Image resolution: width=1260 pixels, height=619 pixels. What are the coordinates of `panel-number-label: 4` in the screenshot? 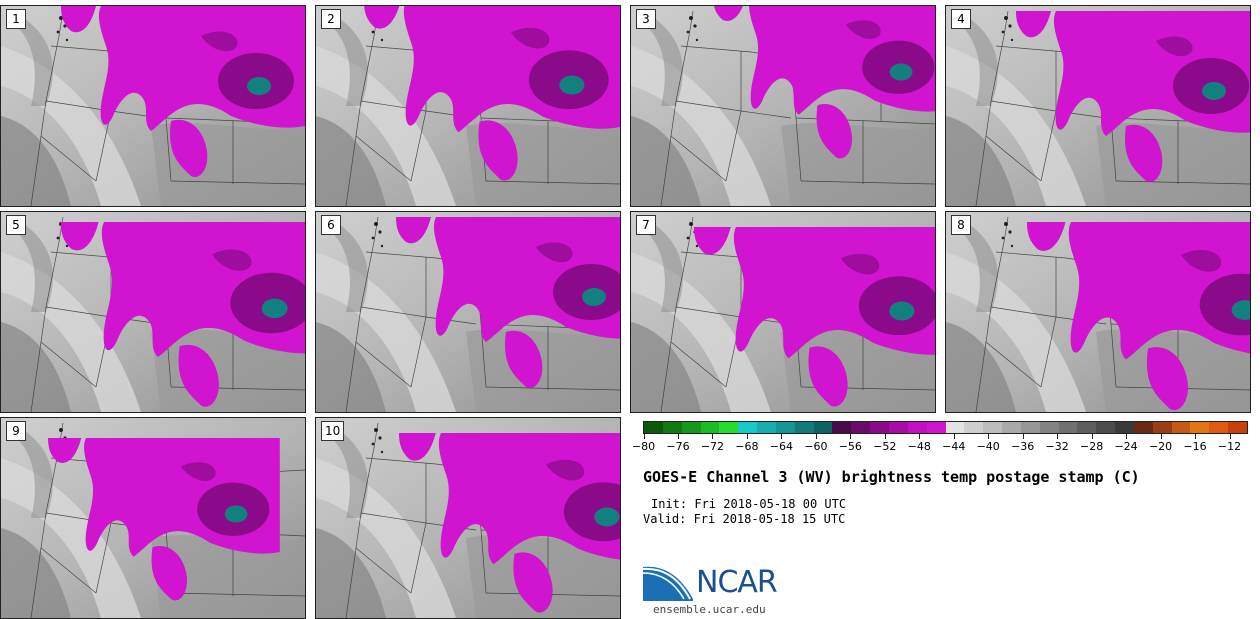 It's located at (961, 19).